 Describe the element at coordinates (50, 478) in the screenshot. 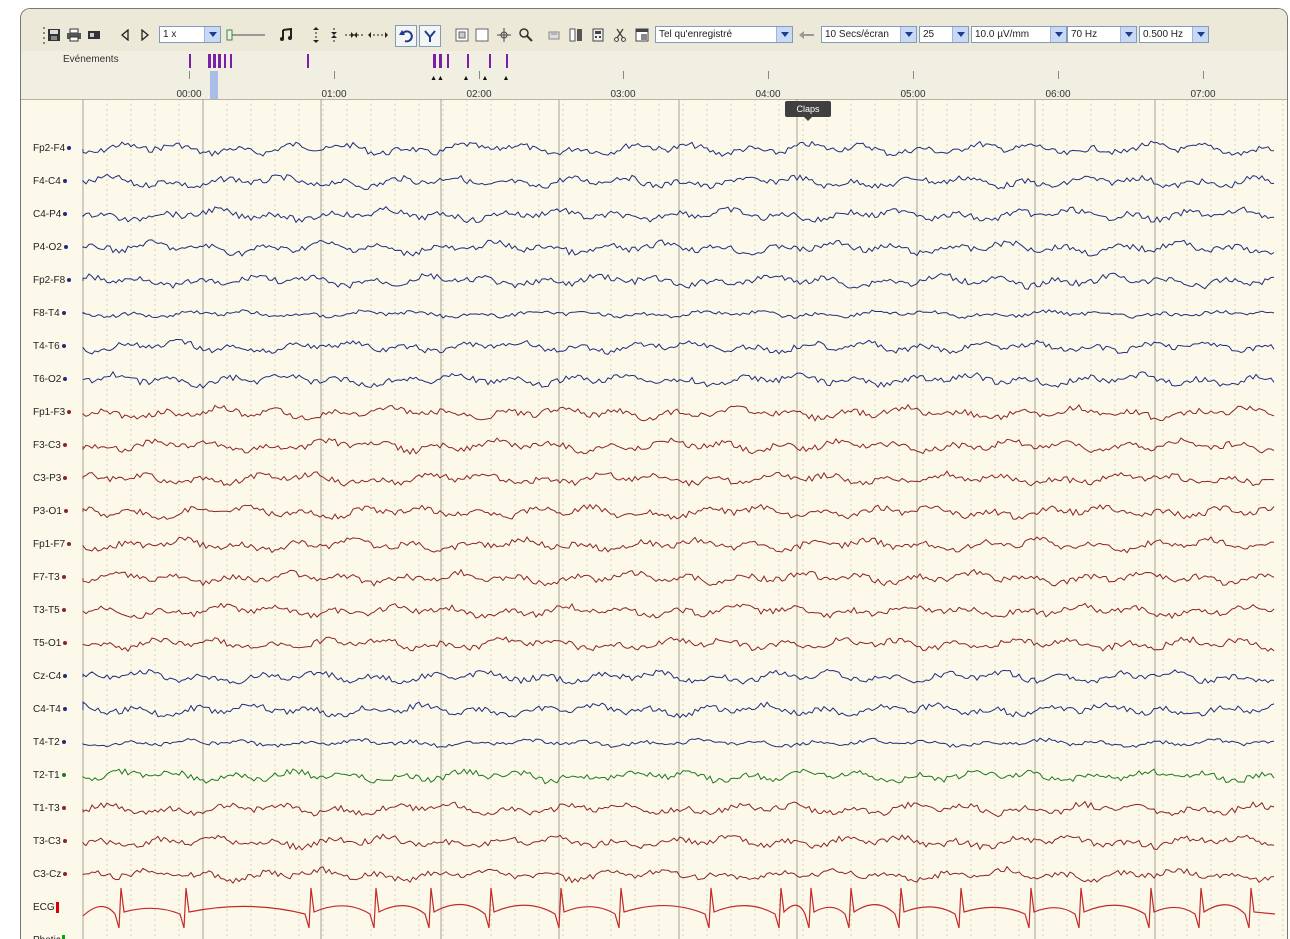

I see `channel-label: C3-P3` at that location.